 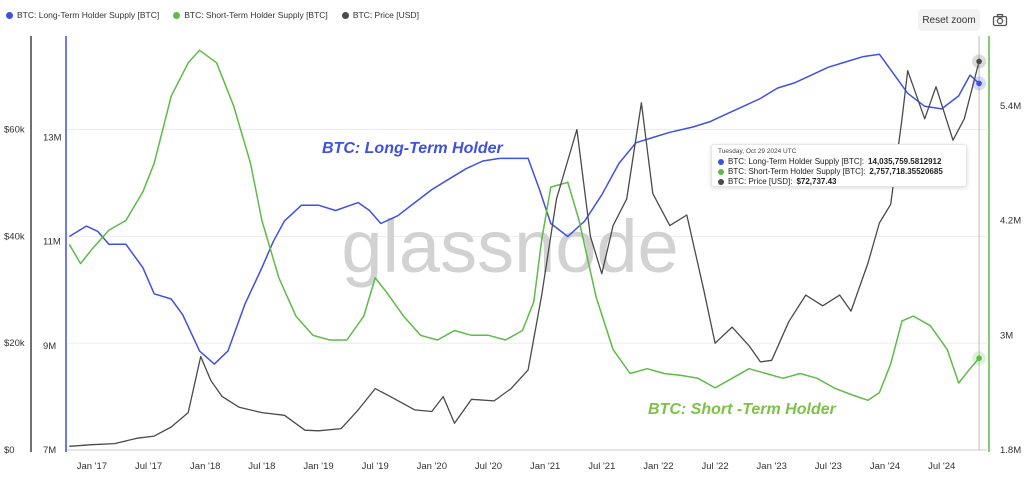 What do you see at coordinates (949, 20) in the screenshot?
I see `reset-zoom-button: Reset zoom` at bounding box center [949, 20].